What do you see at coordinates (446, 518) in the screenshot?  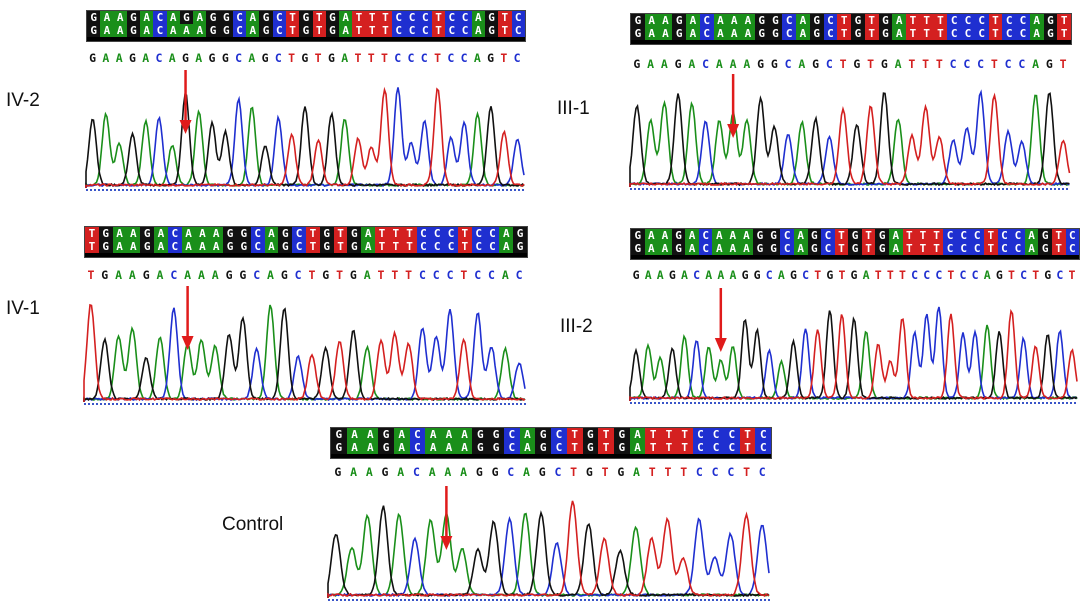 I see `mutation-arrow` at bounding box center [446, 518].